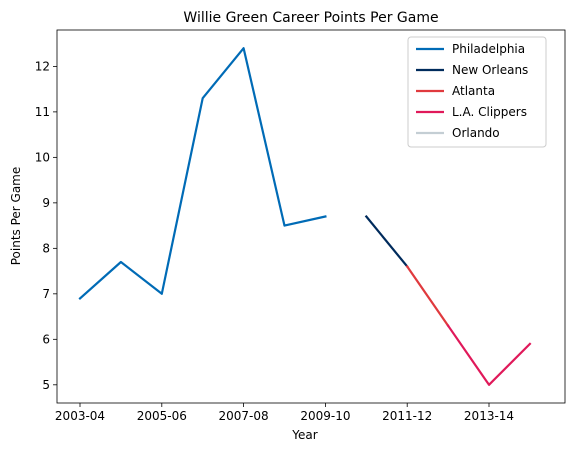 This screenshot has width=566, height=453. Describe the element at coordinates (46, 385) in the screenshot. I see `y-tick-label: 5` at that location.